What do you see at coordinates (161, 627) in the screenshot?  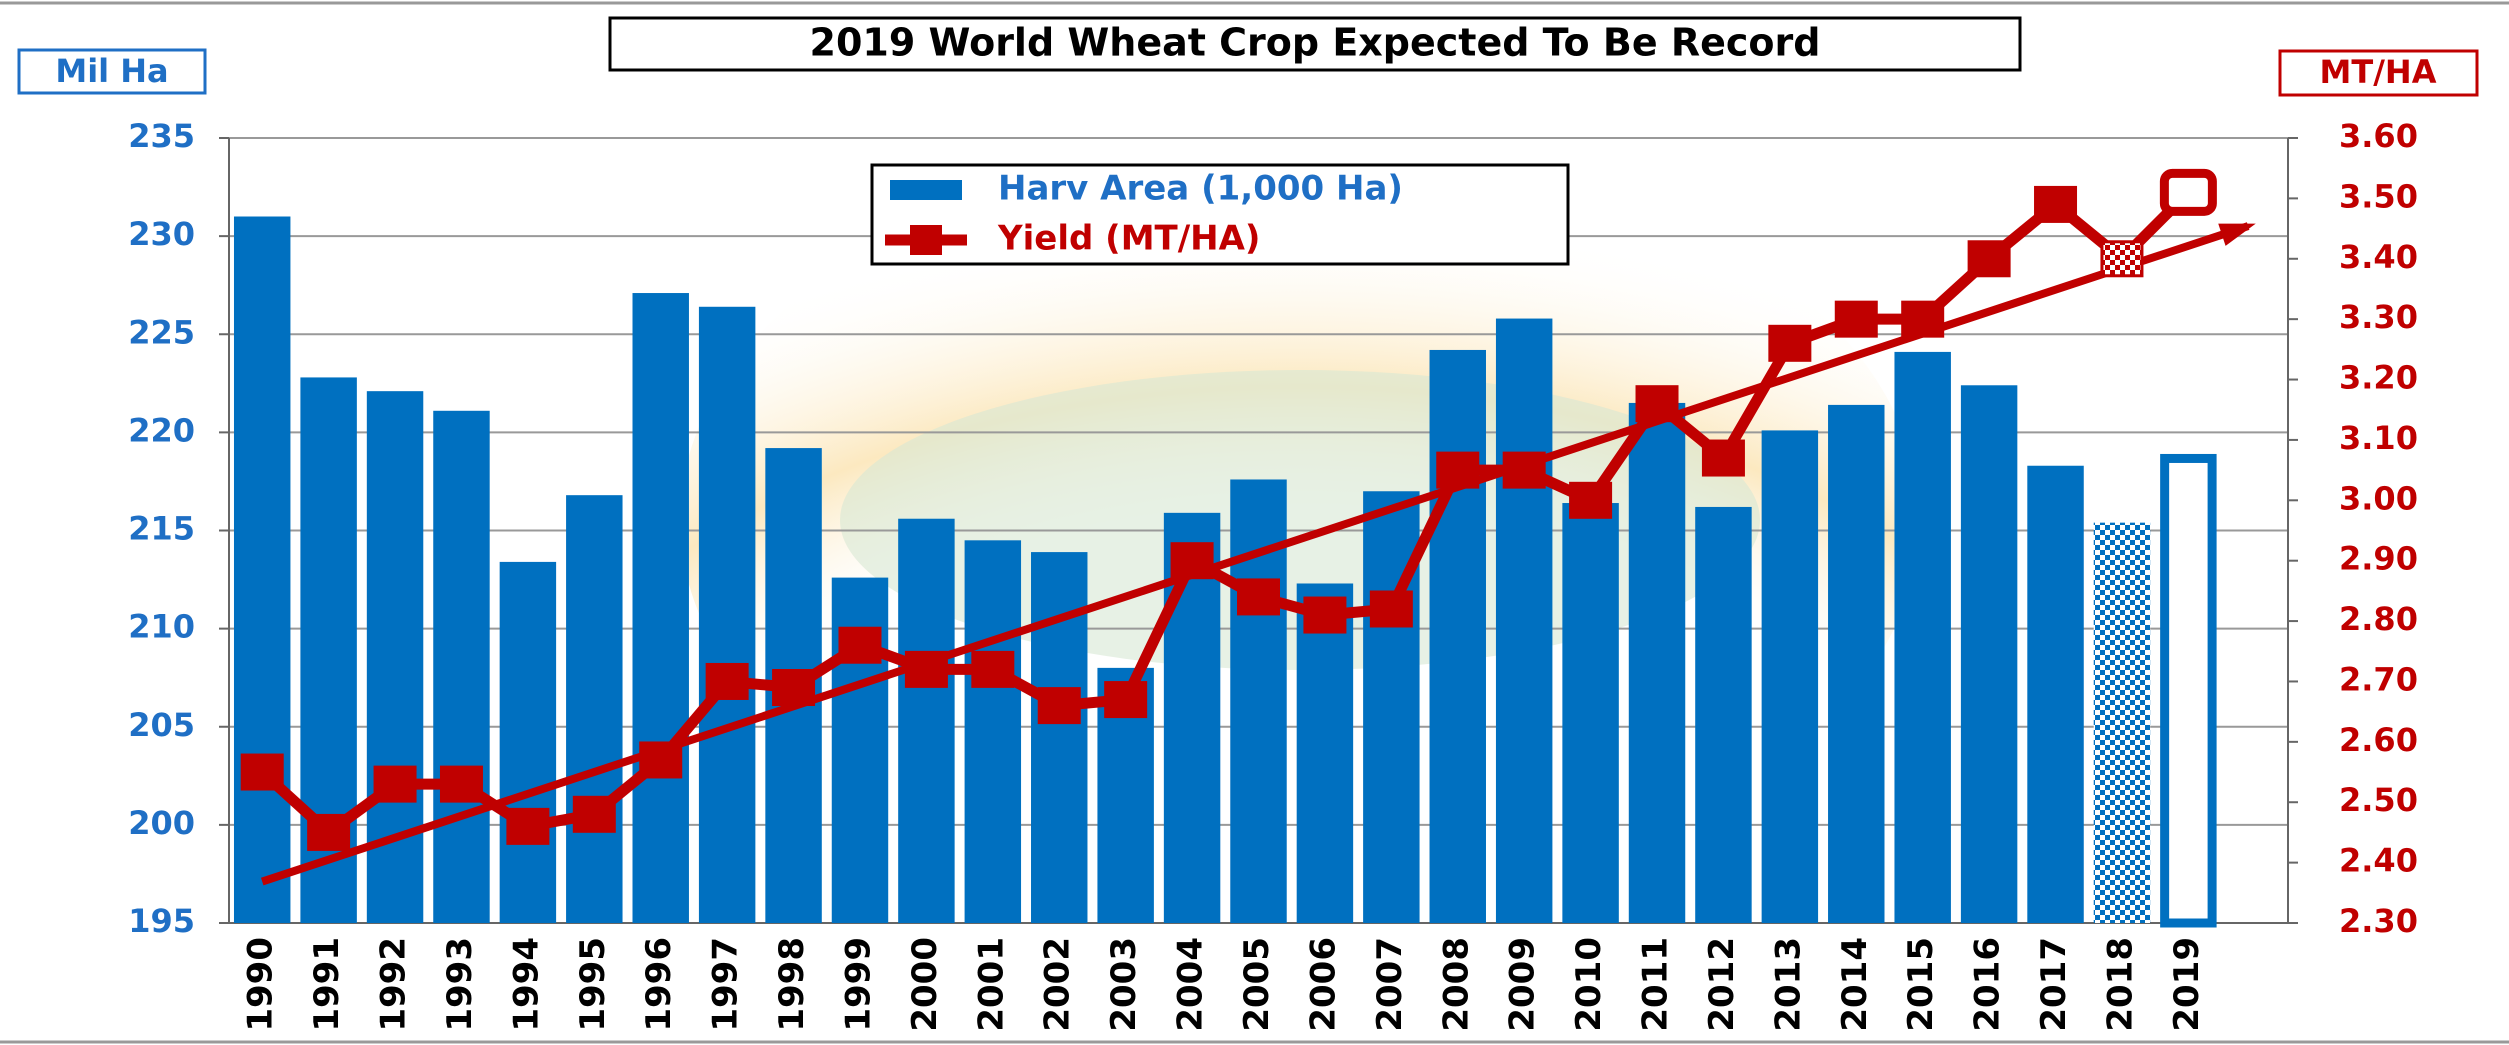 I see `y-tick-label: 210` at bounding box center [161, 627].